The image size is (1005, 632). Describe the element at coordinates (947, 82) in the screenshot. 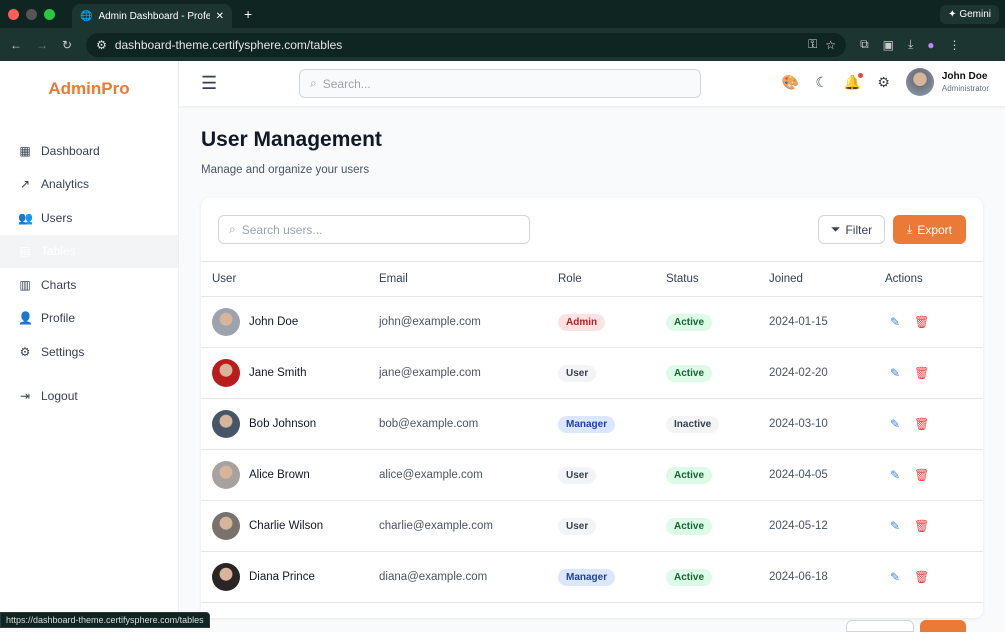

I see `user-menu: John Doe Administrator` at that location.